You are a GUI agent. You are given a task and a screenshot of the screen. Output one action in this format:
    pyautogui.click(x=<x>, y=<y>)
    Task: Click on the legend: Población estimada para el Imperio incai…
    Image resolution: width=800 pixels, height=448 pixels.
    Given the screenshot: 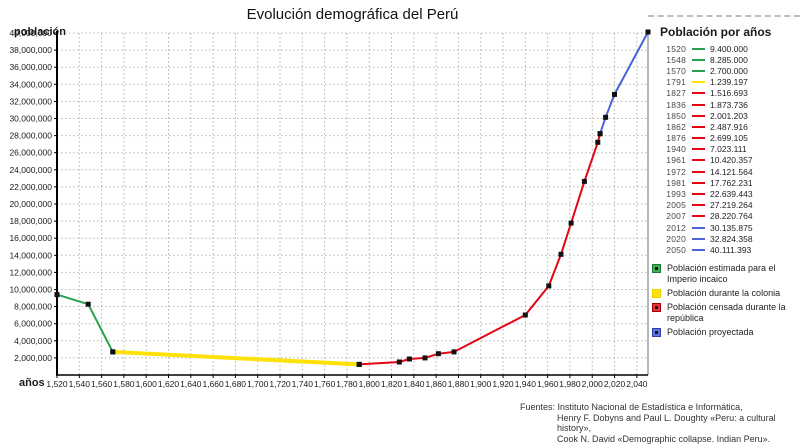 What is the action you would take?
    pyautogui.click(x=725, y=300)
    